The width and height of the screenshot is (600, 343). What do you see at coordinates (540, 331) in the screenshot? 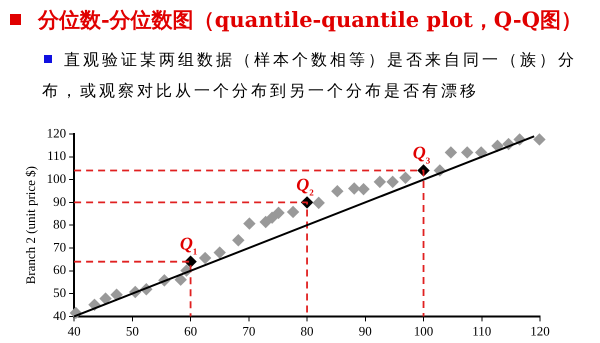
I see `x-tick-label: 120` at bounding box center [540, 331].